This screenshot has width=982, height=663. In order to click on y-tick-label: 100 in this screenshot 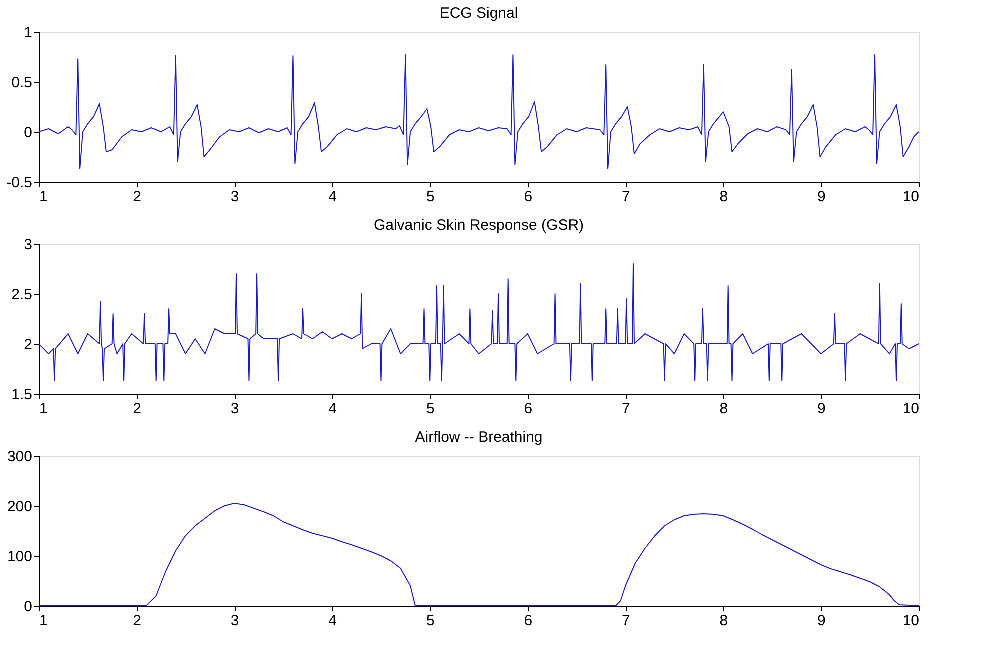, I will do `click(19, 557)`.